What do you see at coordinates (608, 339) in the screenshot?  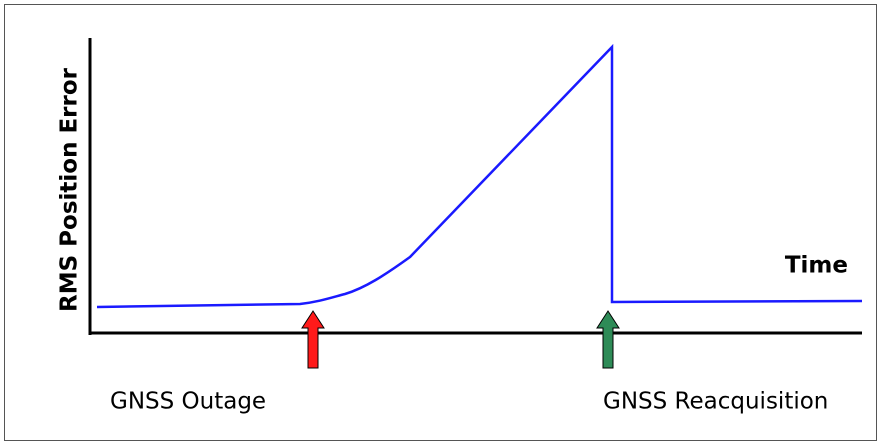 I see `reacquisition-arrow` at bounding box center [608, 339].